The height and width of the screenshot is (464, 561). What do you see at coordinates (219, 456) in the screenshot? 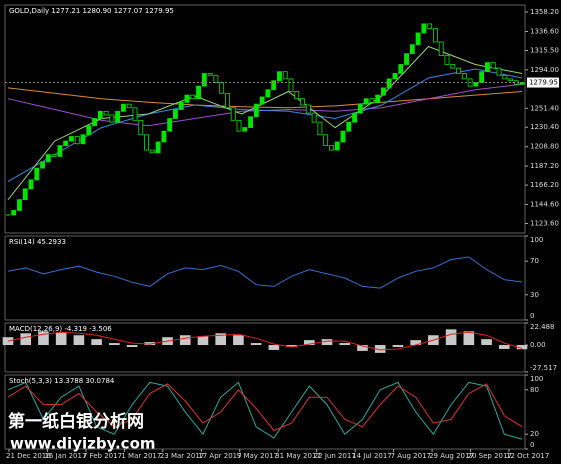
I see `x-tick-label: 17 Apr 2017` at bounding box center [219, 456].